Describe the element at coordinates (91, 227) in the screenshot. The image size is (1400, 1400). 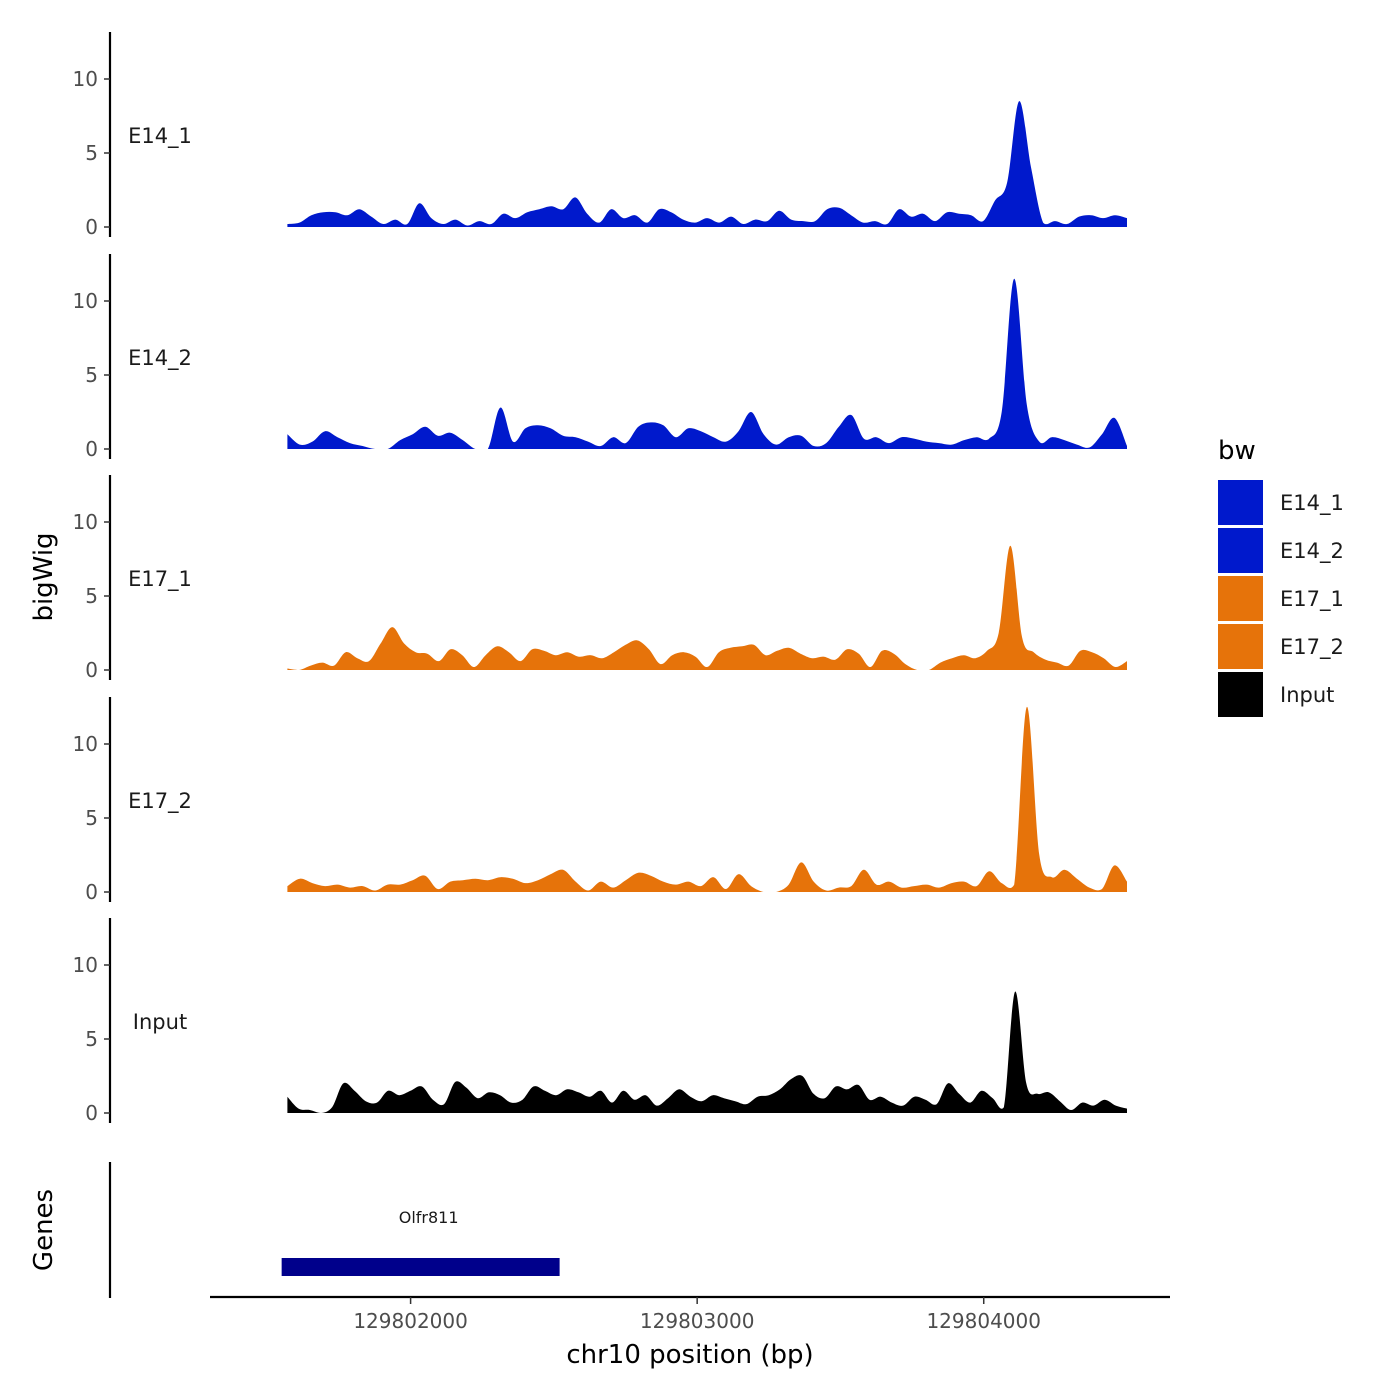
I see `y-tick-label-e14-1-0: 0` at that location.